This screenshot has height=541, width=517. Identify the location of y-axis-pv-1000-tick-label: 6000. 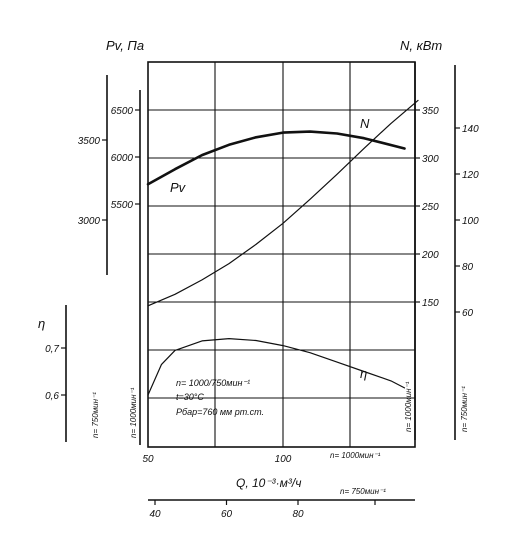
(122, 158).